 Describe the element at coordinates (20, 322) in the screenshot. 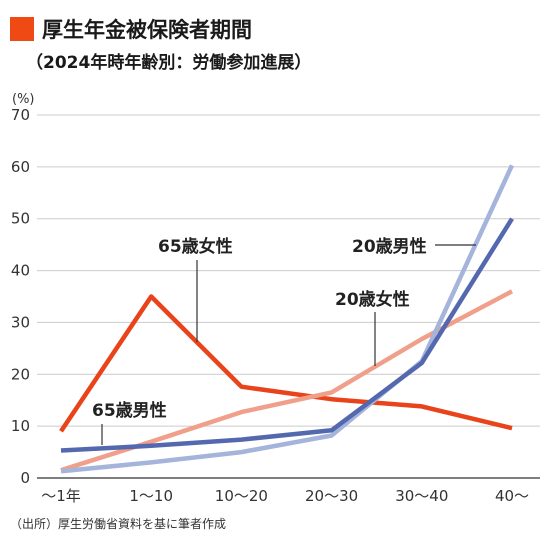

I see `y-tick-label: 30` at that location.